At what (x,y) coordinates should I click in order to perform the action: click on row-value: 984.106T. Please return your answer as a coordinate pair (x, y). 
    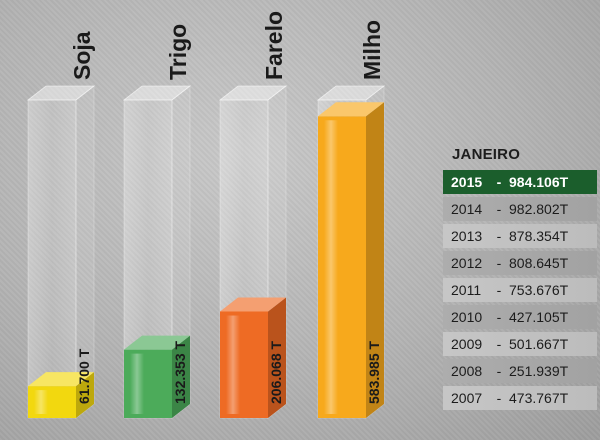
    Looking at the image, I should click on (539, 182).